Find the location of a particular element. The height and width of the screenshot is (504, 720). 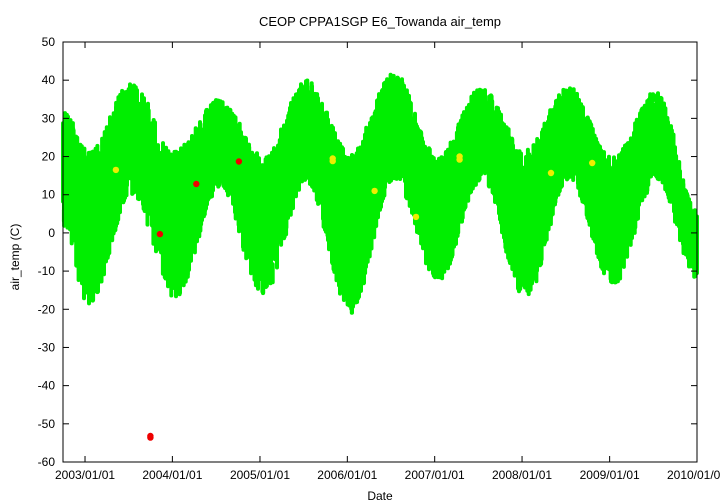

chart-title: CEOP CPPA1SGP E6_Towanda air_temp is located at coordinates (380, 21).